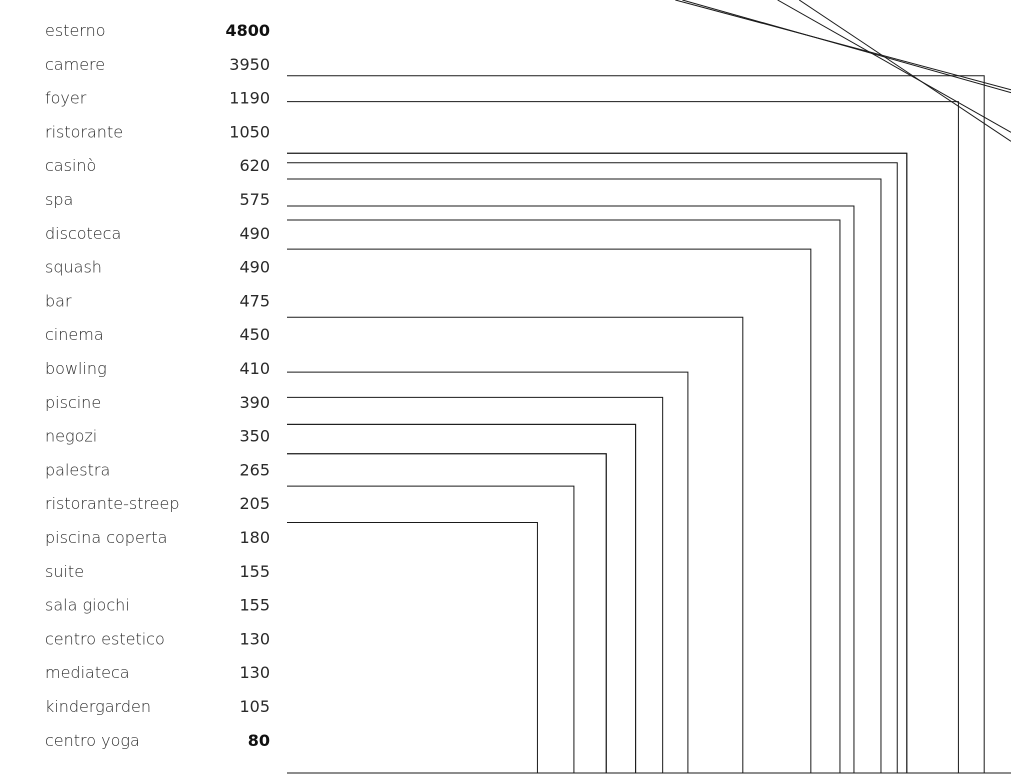 This screenshot has width=1011, height=778. I want to click on row-value: 265, so click(254, 469).